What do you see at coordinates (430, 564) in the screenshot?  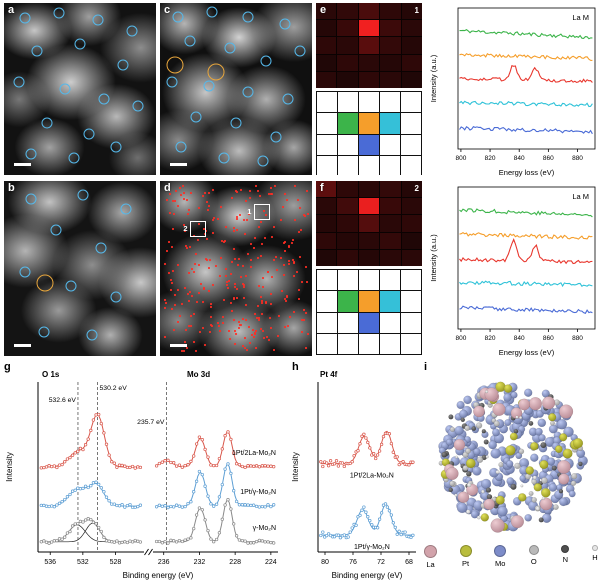 I see `legend-label: La` at bounding box center [430, 564].